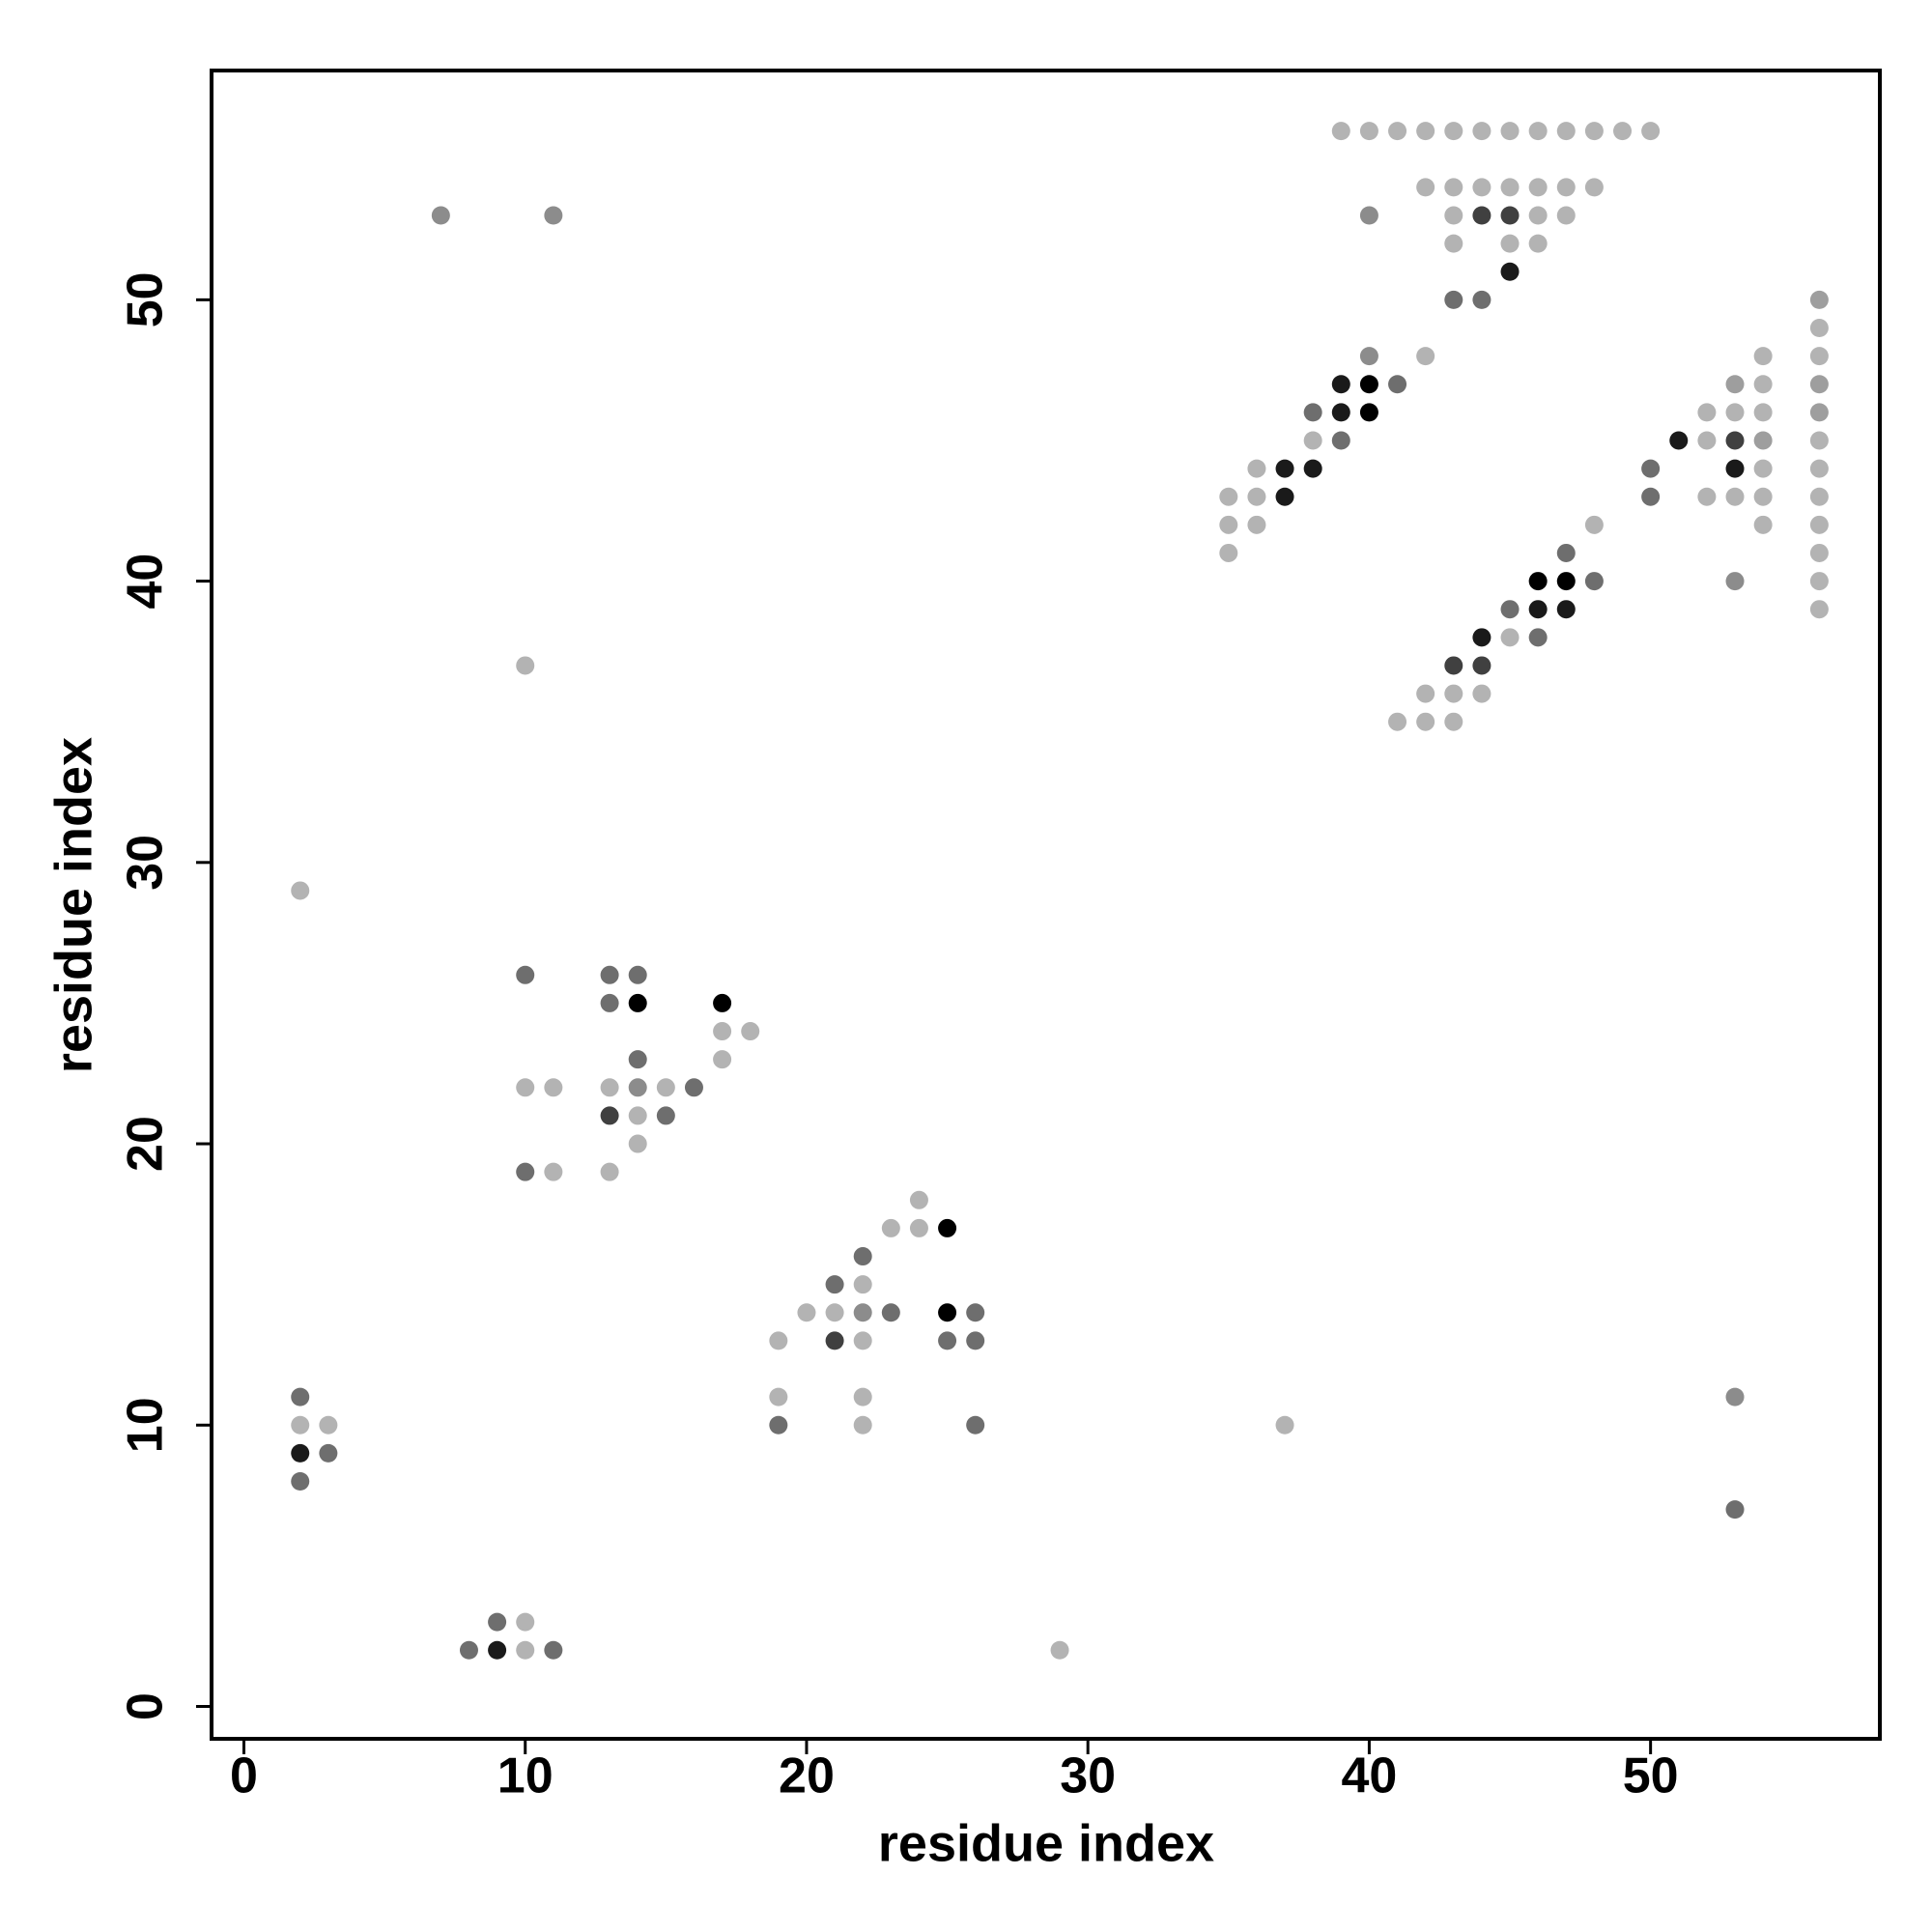 Image resolution: width=1932 pixels, height=1932 pixels. Describe the element at coordinates (1369, 1776) in the screenshot. I see `x-tick-label: 40` at that location.